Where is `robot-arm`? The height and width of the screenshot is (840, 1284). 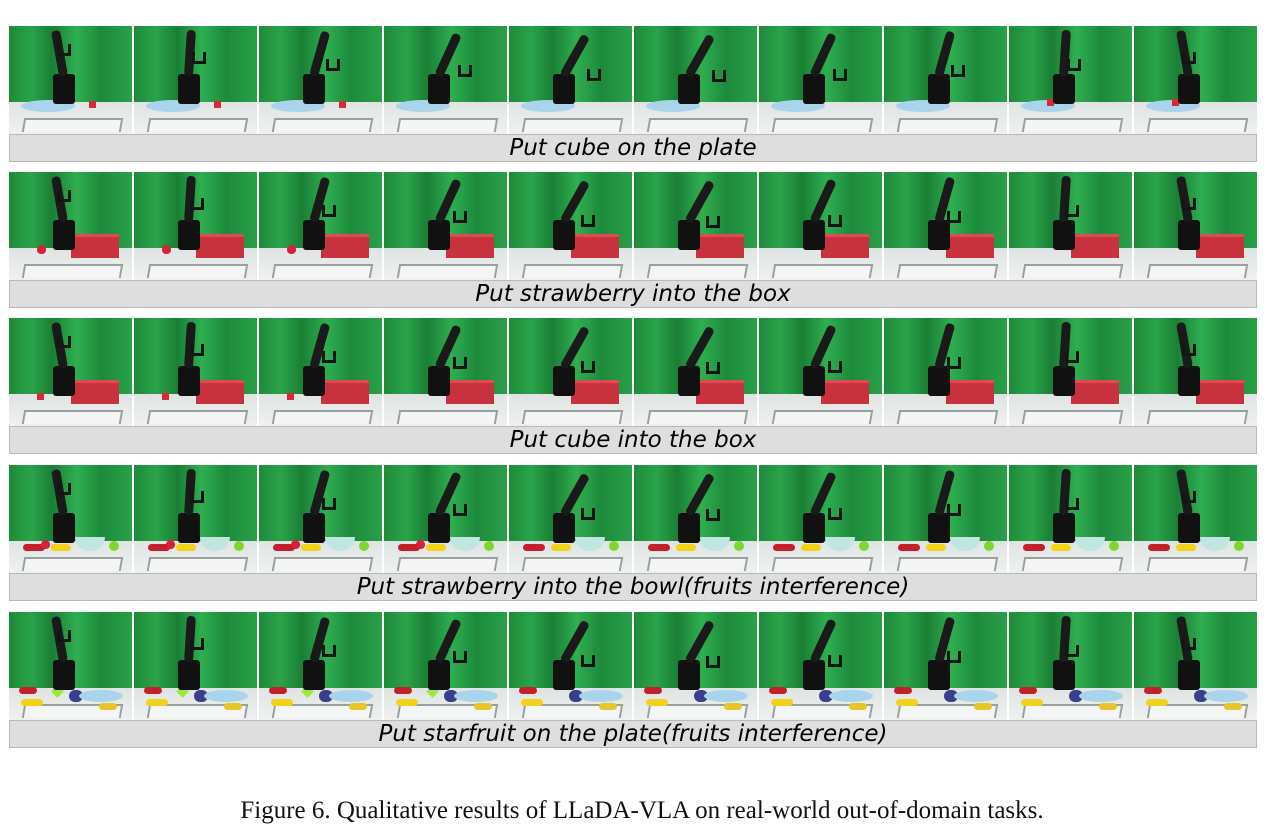
robot-arm is located at coordinates (699, 56).